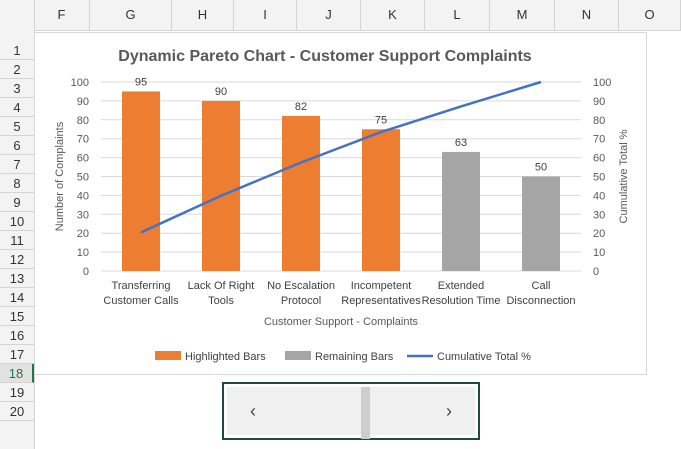 The height and width of the screenshot is (449, 681). What do you see at coordinates (141, 286) in the screenshot?
I see `x-tick-label: Transferring` at bounding box center [141, 286].